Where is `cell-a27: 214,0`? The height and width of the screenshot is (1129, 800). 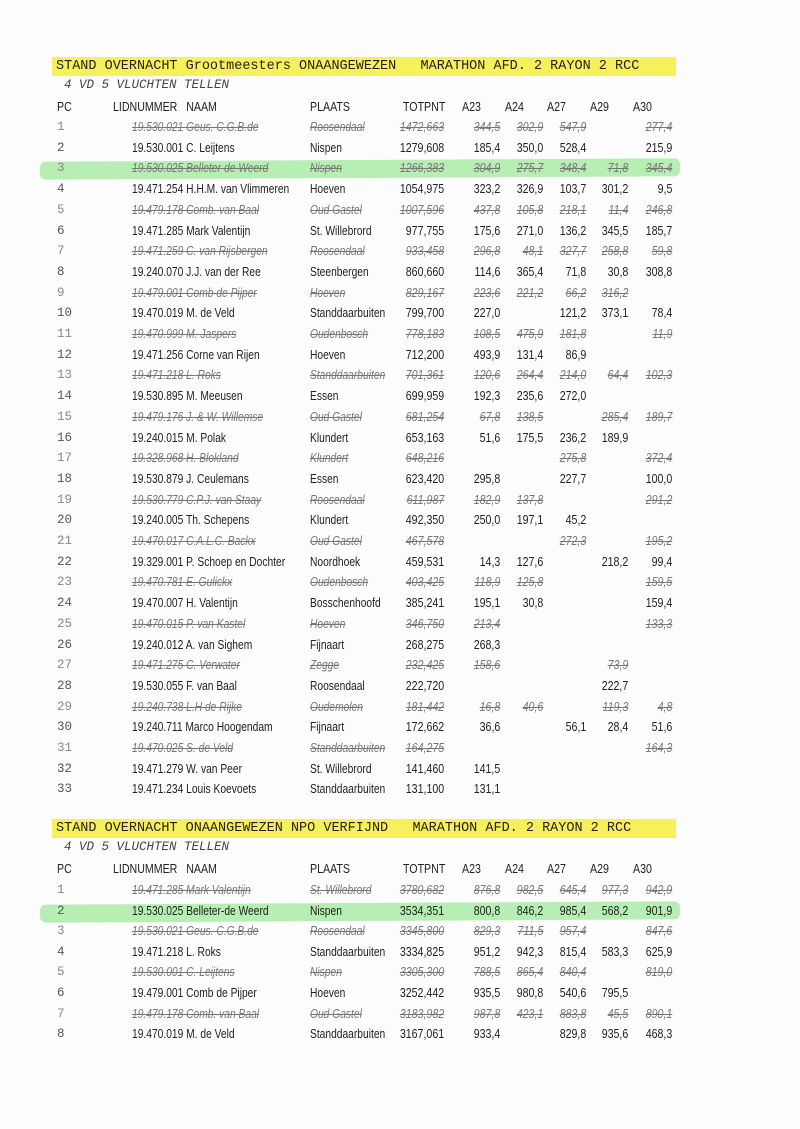
cell-a27: 214,0 is located at coordinates (572, 375).